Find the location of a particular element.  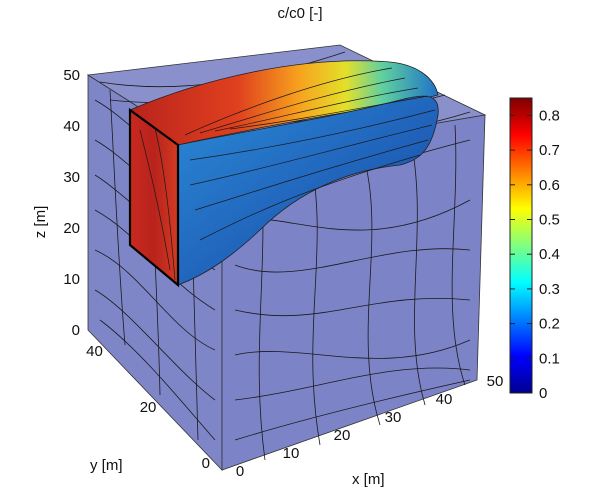

z-tick-label: 40 is located at coordinates (71, 126).